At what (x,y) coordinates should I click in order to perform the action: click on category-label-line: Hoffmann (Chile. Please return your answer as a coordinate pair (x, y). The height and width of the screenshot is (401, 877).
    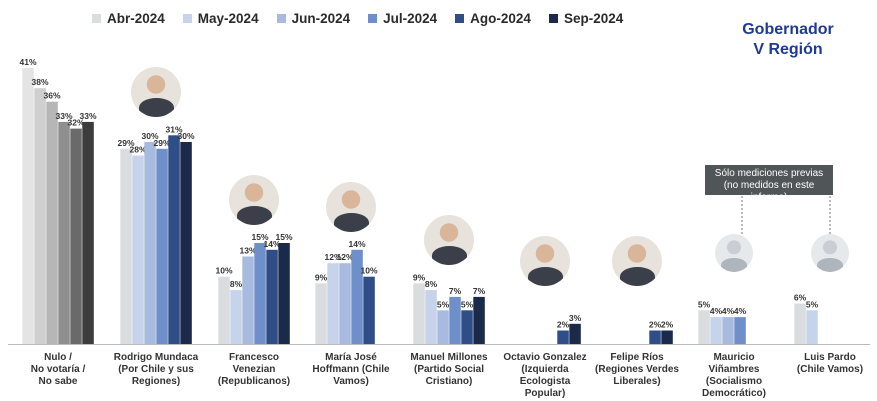
    Looking at the image, I should click on (351, 369).